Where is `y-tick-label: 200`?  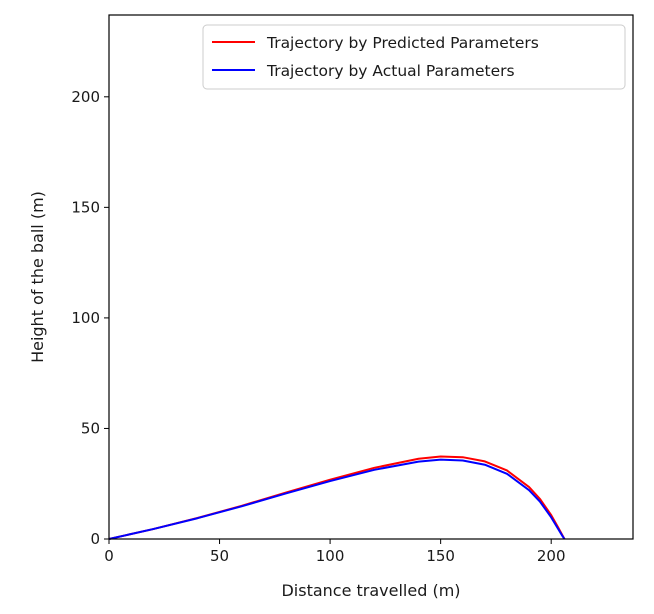 y-tick-label: 200 is located at coordinates (85, 97).